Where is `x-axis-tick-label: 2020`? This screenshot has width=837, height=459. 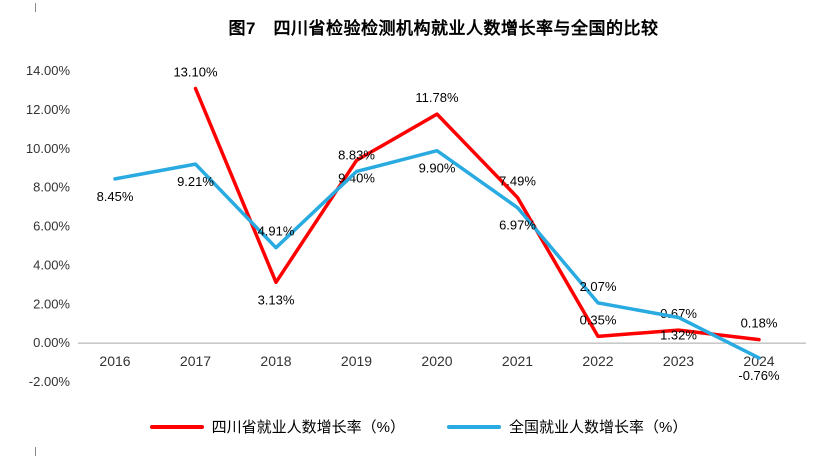 x-axis-tick-label: 2020 is located at coordinates (436, 361).